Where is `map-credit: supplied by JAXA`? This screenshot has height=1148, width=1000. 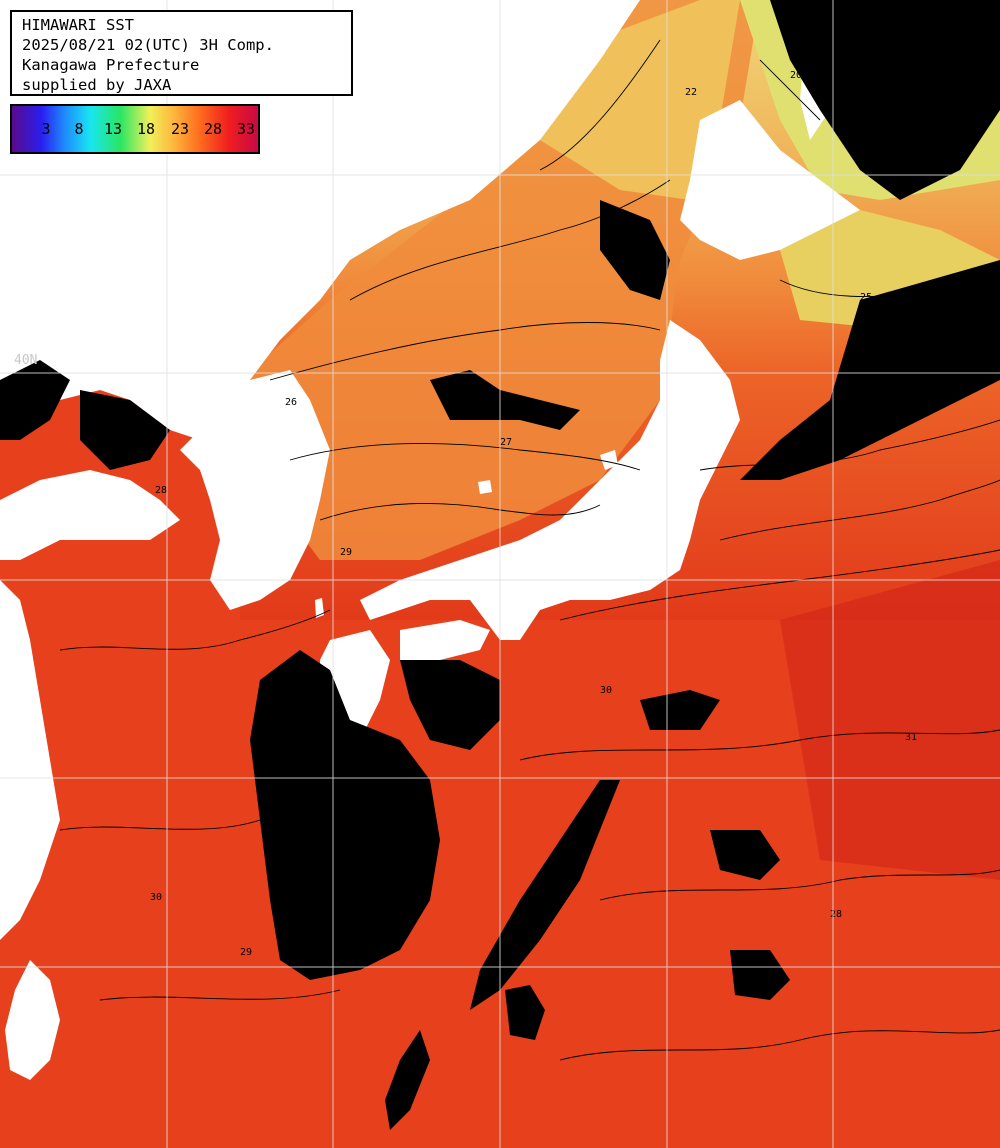 map-credit: supplied by JAXA is located at coordinates (97, 85).